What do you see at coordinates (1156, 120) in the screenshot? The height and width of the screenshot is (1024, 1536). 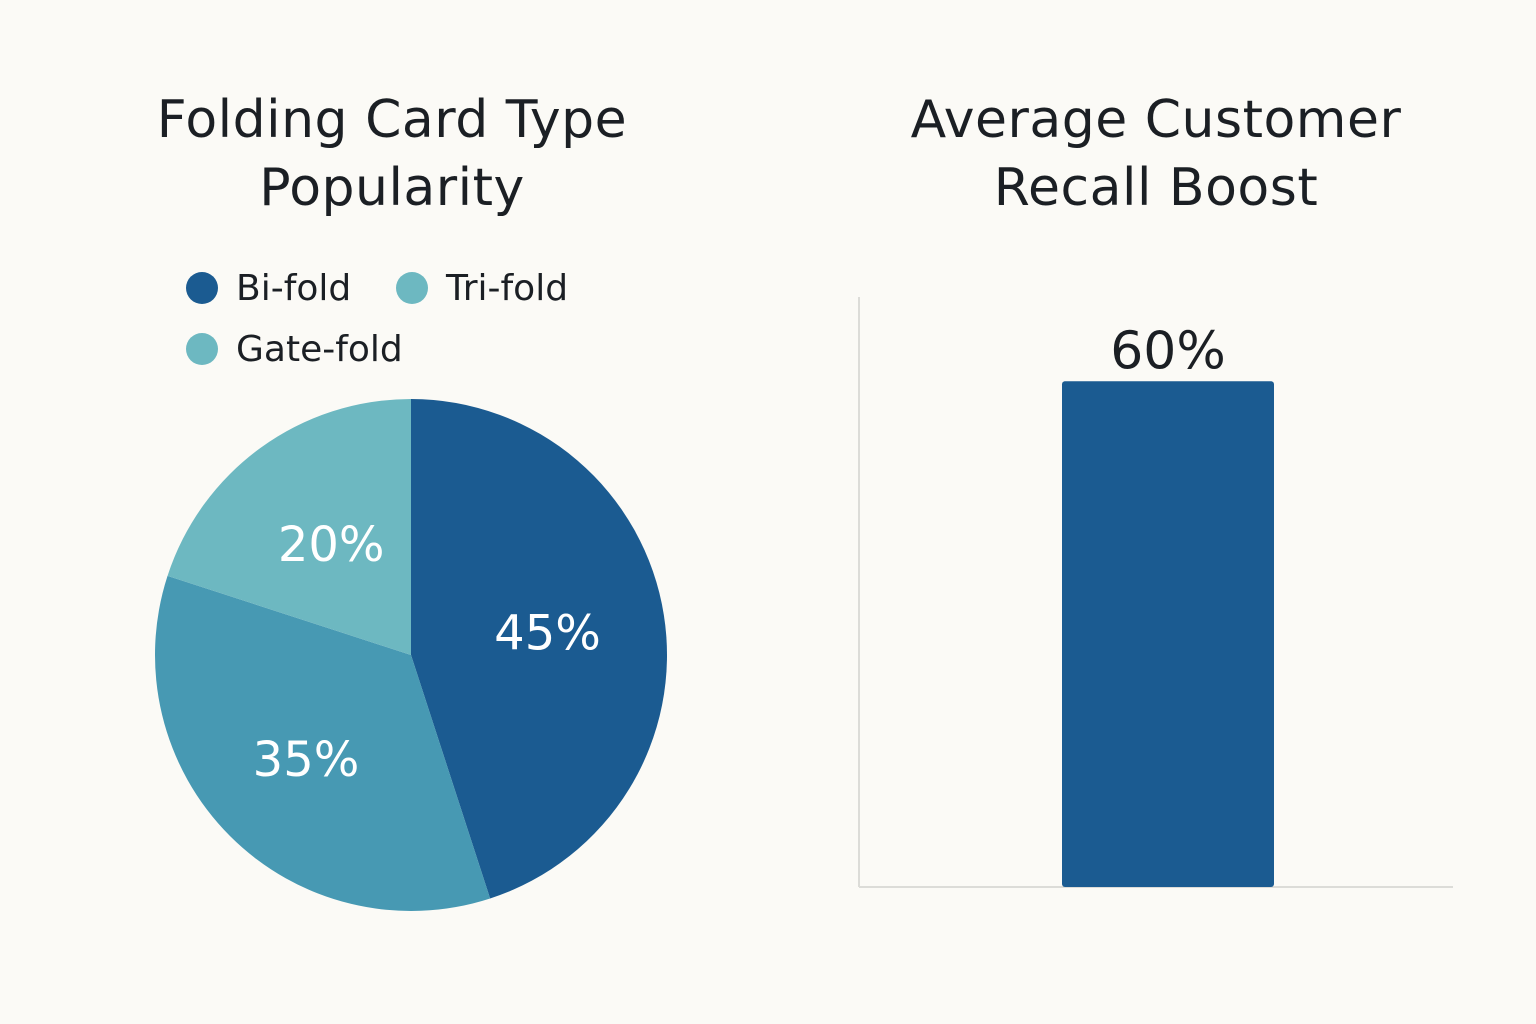 I see `bar-title-line-1: Average Customer` at bounding box center [1156, 120].